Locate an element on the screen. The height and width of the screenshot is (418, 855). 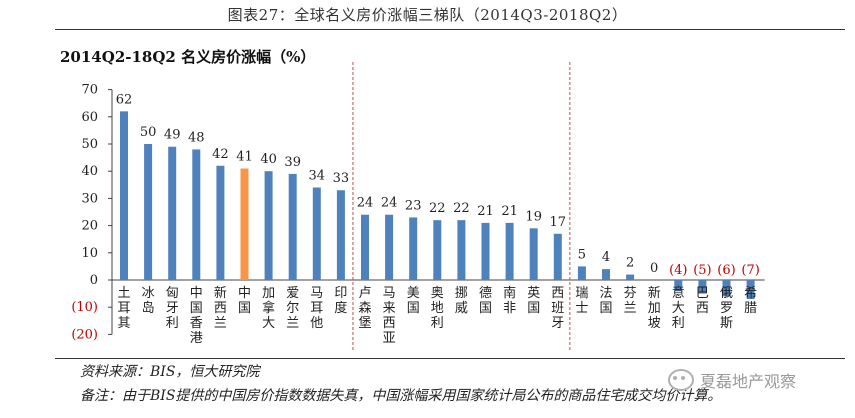
category-label: 土耳其 is located at coordinates (123, 308).